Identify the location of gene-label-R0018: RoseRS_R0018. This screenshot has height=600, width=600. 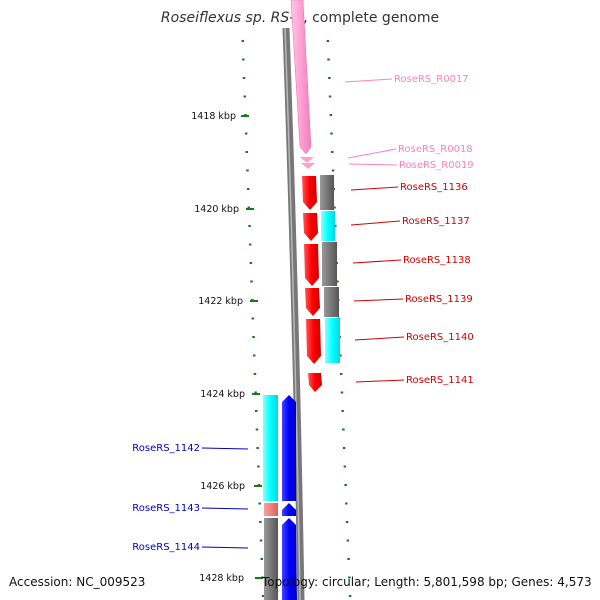
(435, 149).